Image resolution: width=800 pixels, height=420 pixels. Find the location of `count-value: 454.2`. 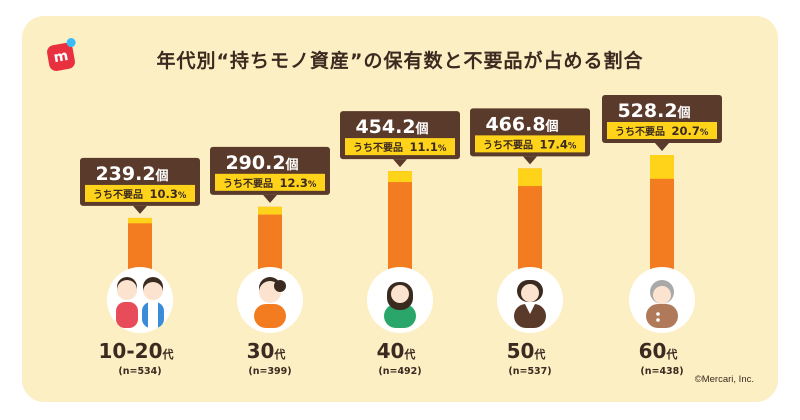

count-value: 454.2 is located at coordinates (385, 127).